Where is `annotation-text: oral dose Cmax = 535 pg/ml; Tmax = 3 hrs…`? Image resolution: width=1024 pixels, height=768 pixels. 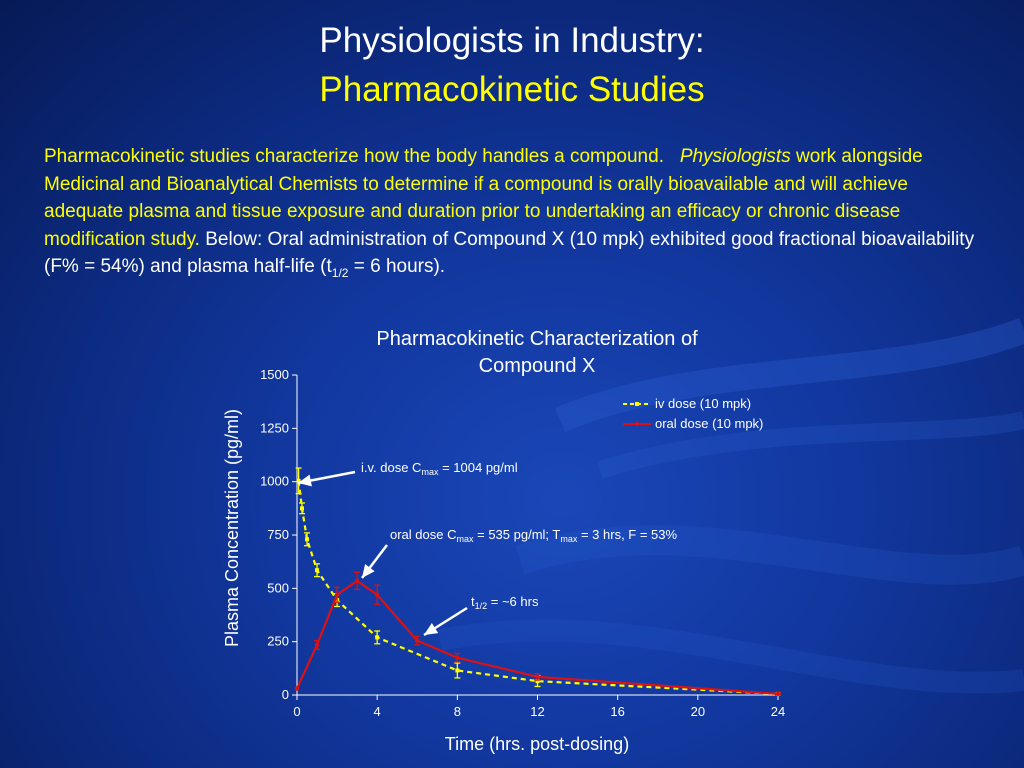 annotation-text: oral dose Cmax = 535 pg/ml; Tmax = 3 hrs… is located at coordinates (534, 535).